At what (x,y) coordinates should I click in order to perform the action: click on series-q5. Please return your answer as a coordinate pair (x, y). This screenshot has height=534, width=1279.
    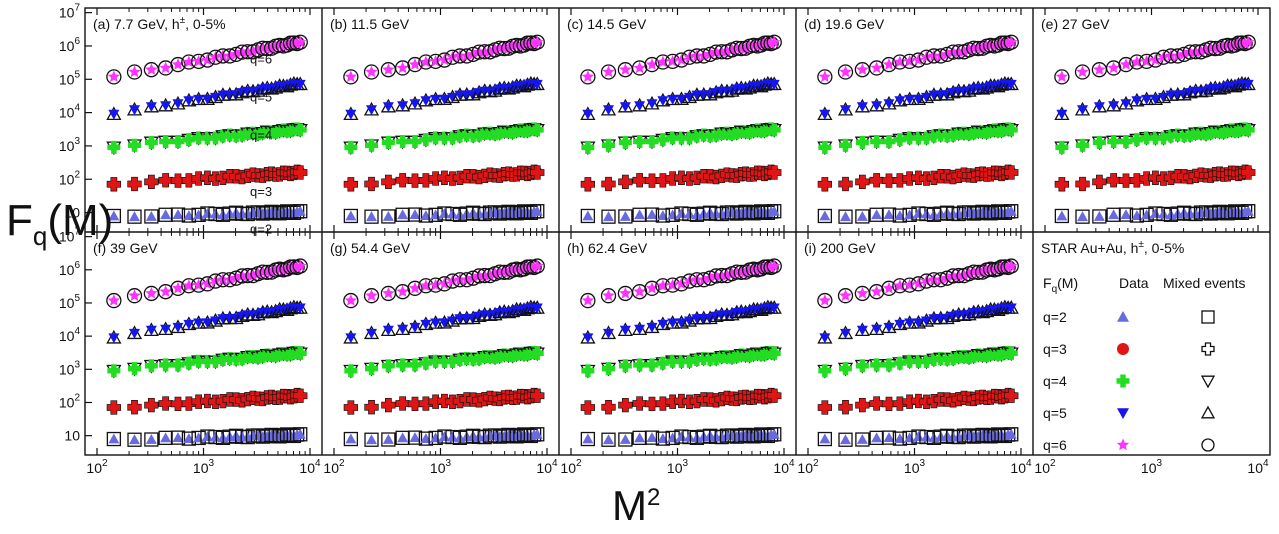
    Looking at the image, I should click on (444, 98).